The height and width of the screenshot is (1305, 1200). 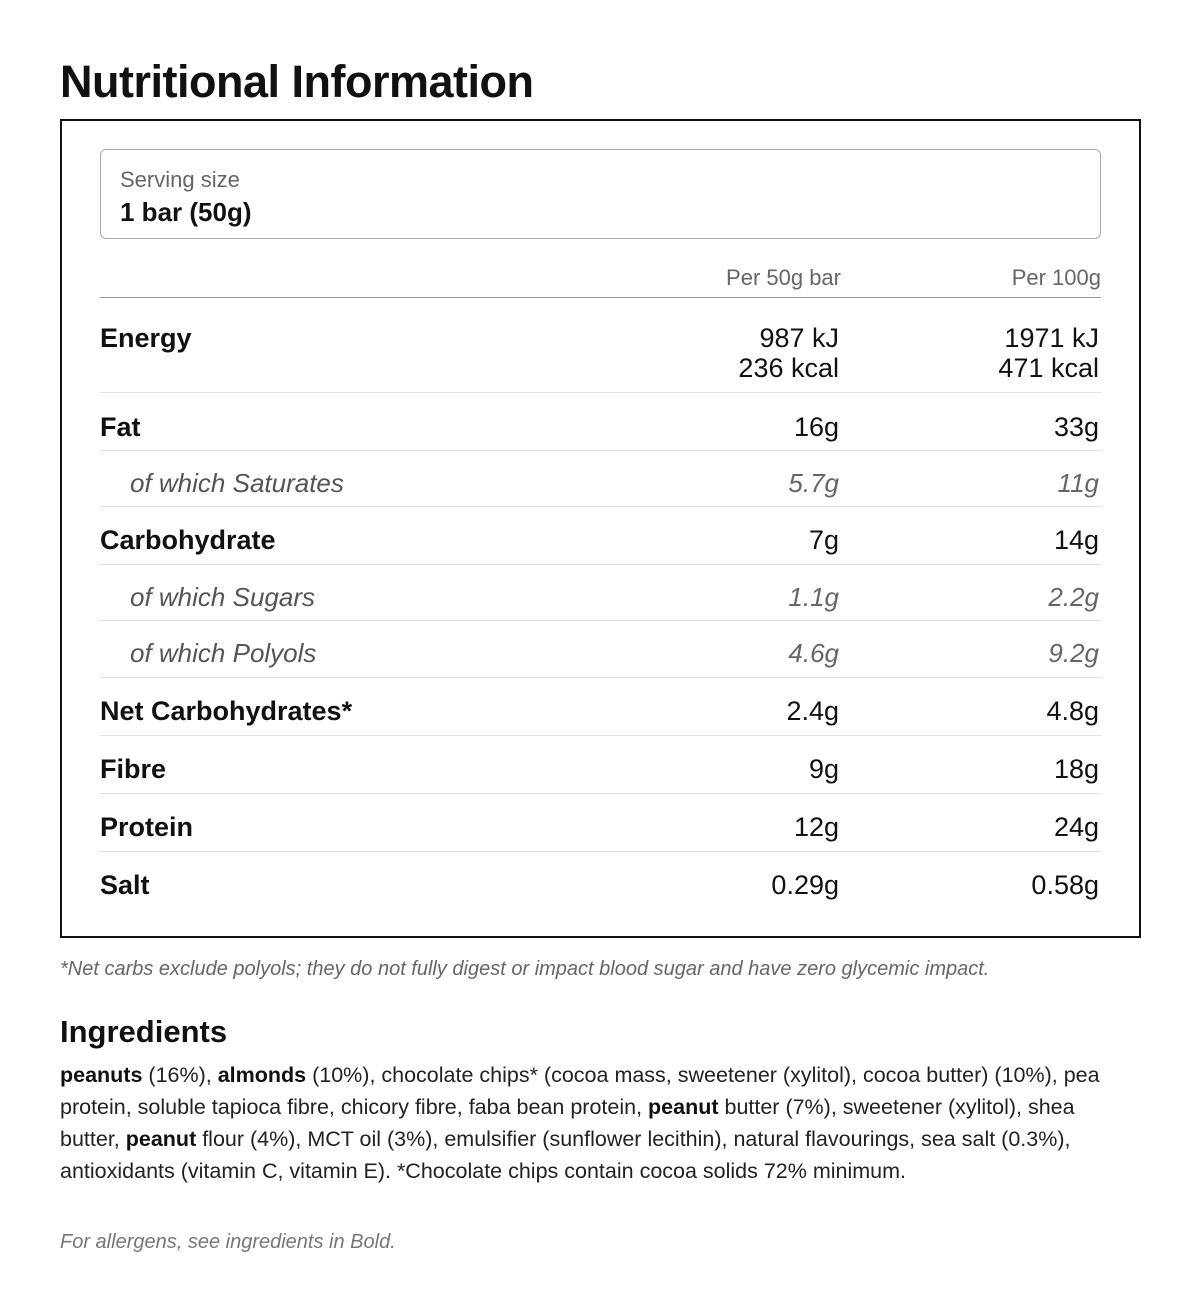 I want to click on value-per-100g: 11g, so click(x=1078, y=483).